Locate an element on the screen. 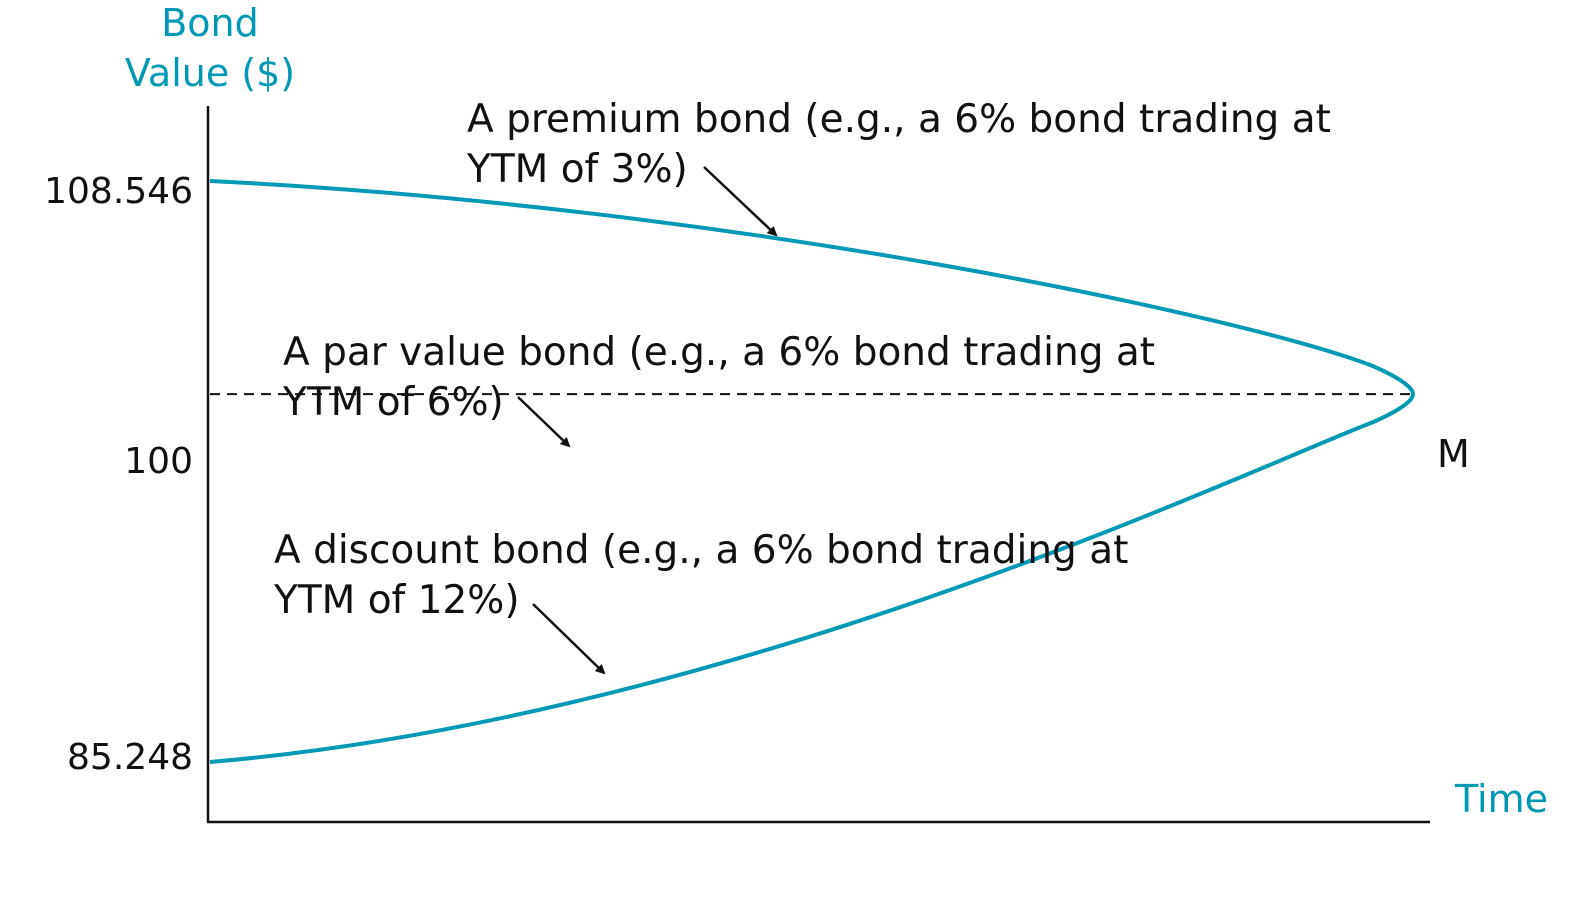 This screenshot has height=908, width=1590. y-tick-label-premium: 108.546 is located at coordinates (118, 191).